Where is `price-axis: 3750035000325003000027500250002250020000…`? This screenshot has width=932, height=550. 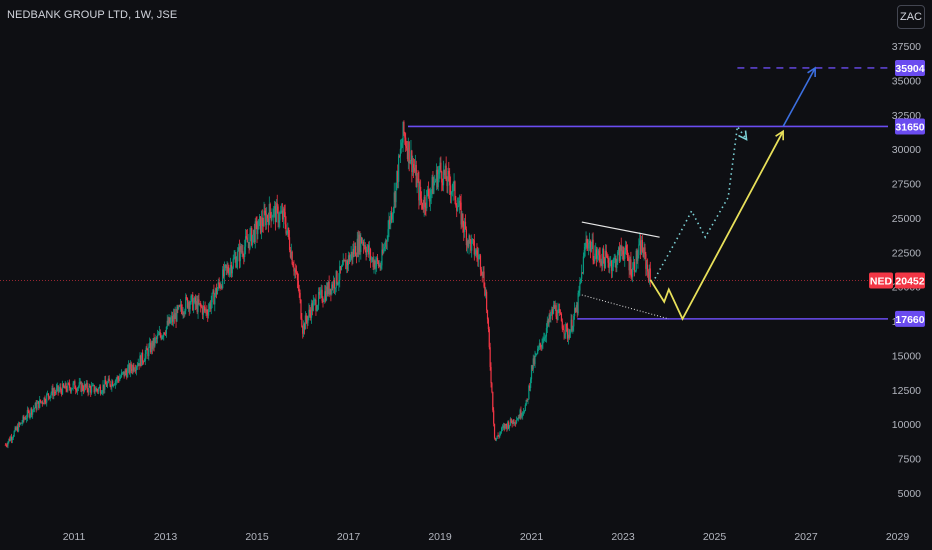 price-axis: 3750035000325003000027500250002250020000… is located at coordinates (906, 270).